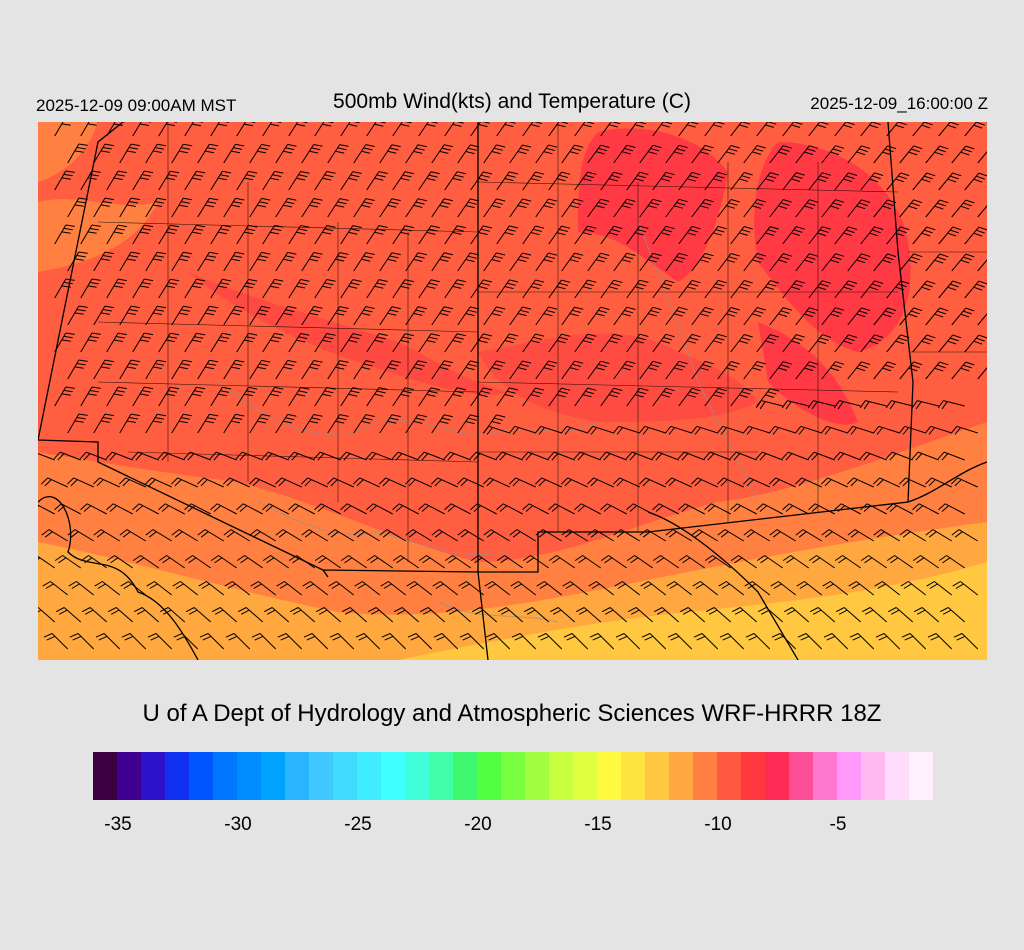 Image resolution: width=1024 pixels, height=950 pixels. Describe the element at coordinates (238, 824) in the screenshot. I see `colorbar-tick-label: -30` at that location.